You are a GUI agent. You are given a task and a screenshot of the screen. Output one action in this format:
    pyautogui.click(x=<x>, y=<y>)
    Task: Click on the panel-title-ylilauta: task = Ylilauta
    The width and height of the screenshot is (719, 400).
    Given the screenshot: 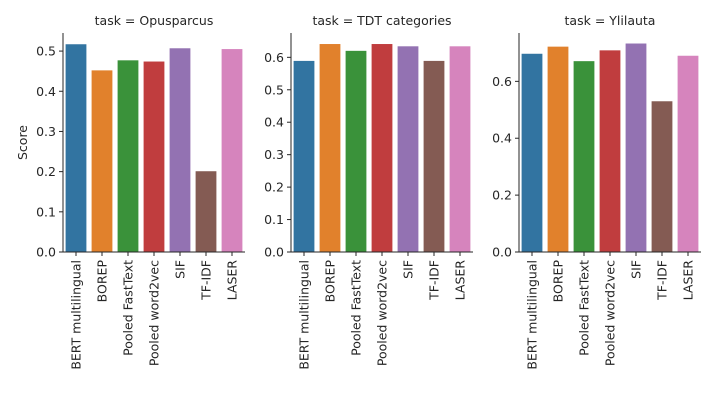 What is the action you would take?
    pyautogui.click(x=610, y=20)
    